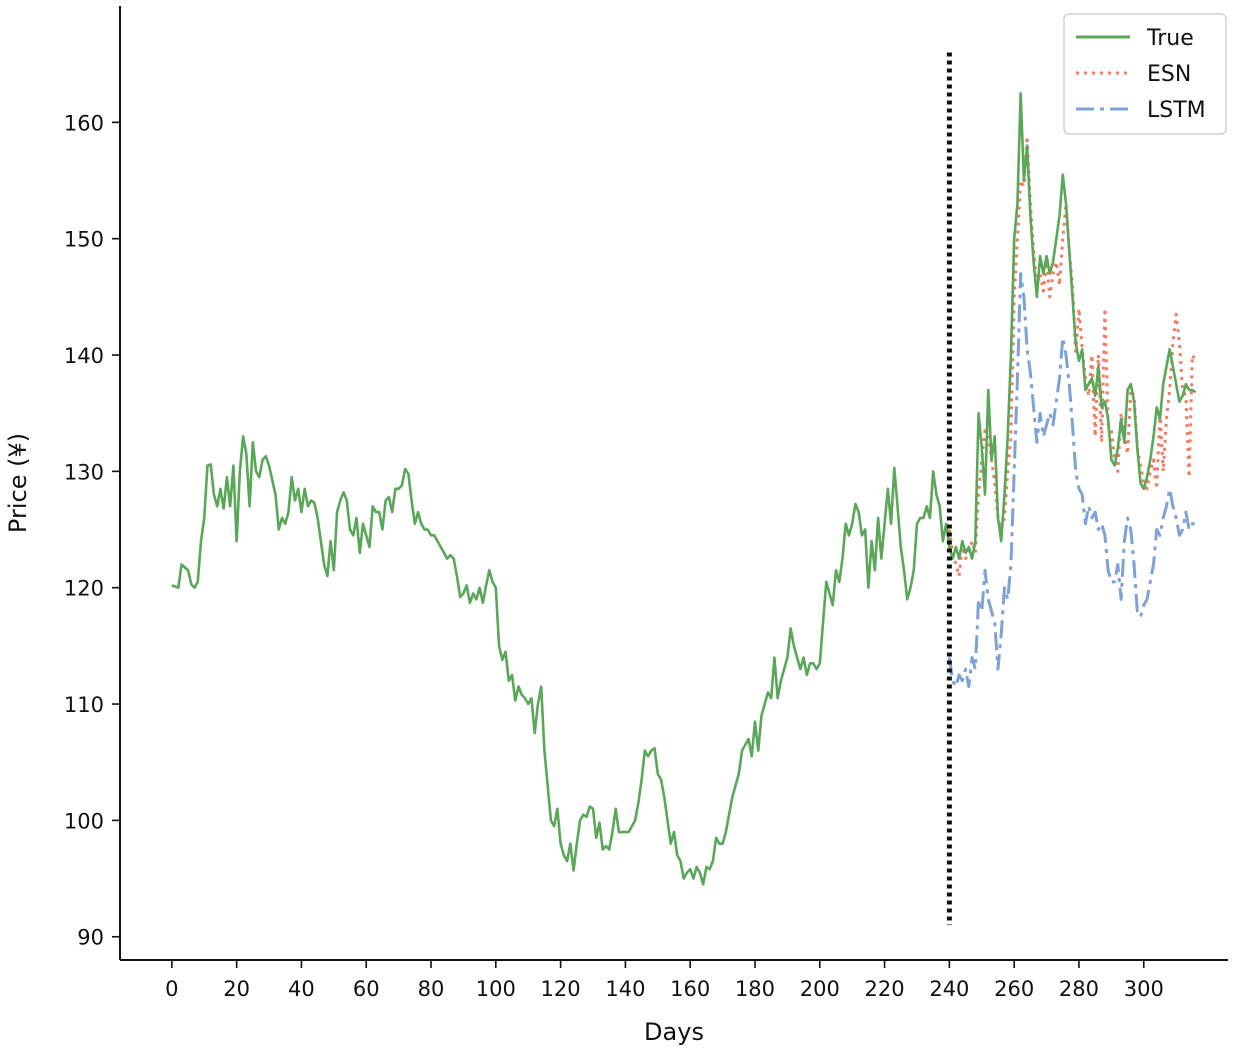  What do you see at coordinates (84, 589) in the screenshot?
I see `y-tick-label: 120` at bounding box center [84, 589].